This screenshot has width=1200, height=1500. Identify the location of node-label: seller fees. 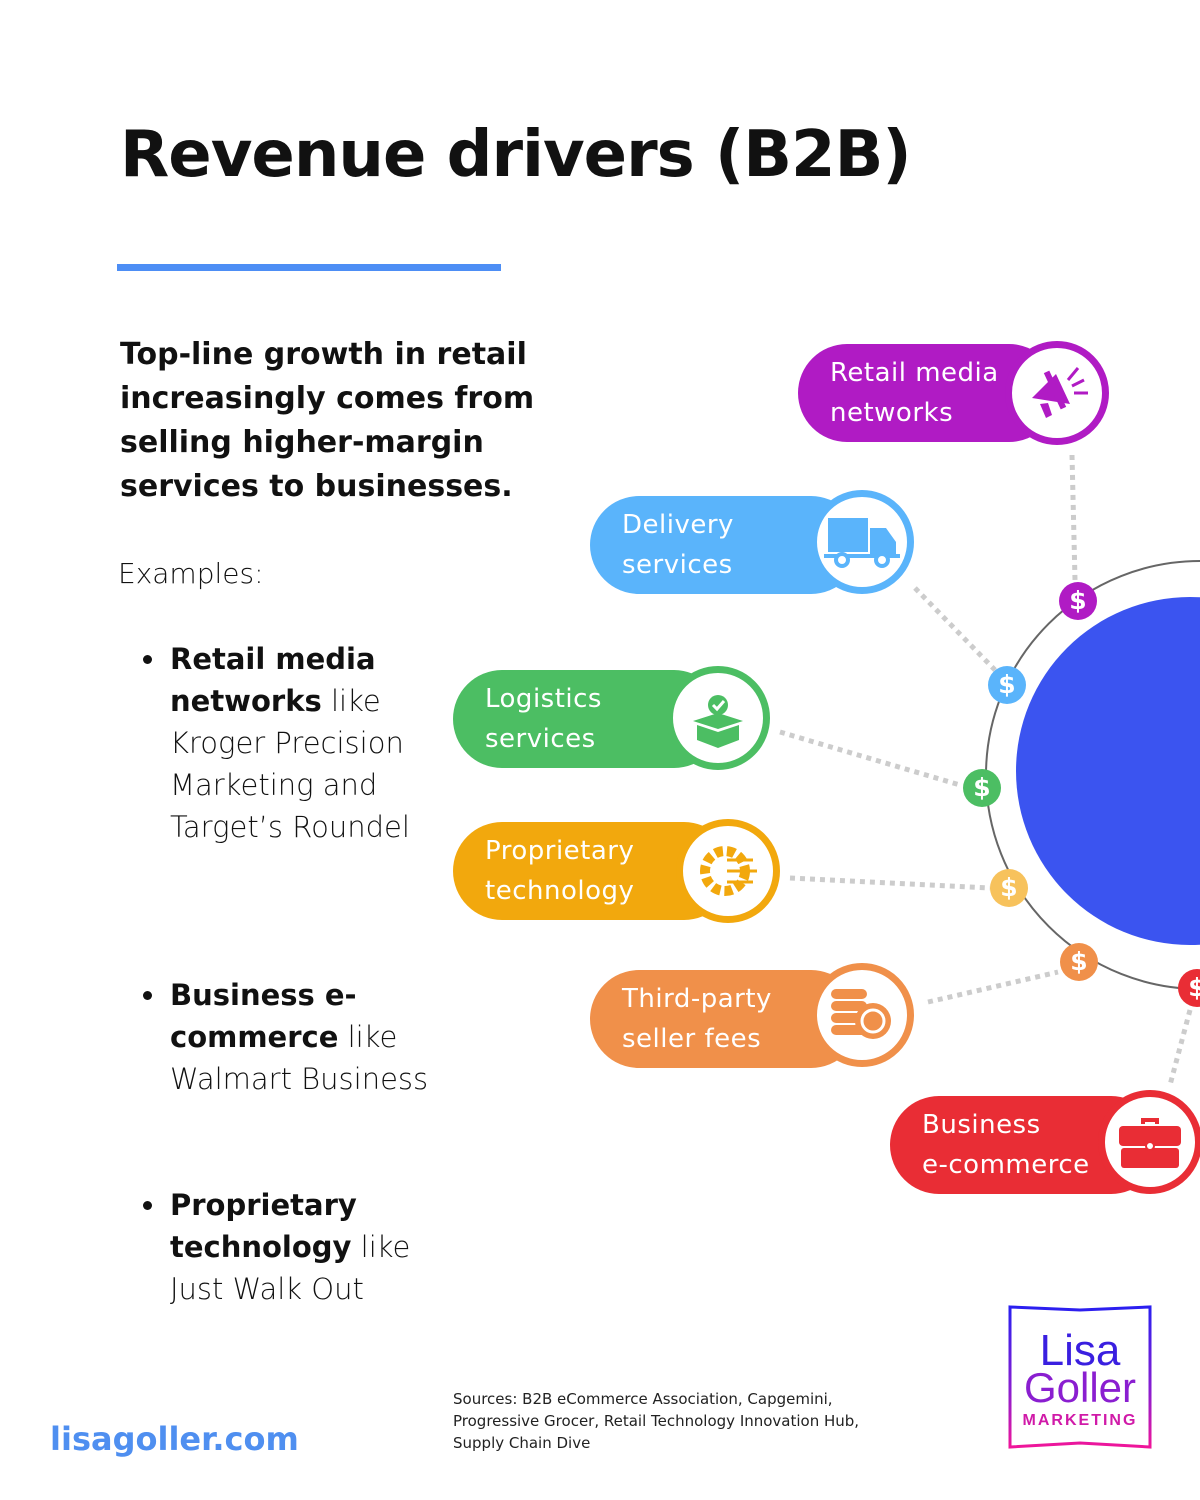
(692, 1039).